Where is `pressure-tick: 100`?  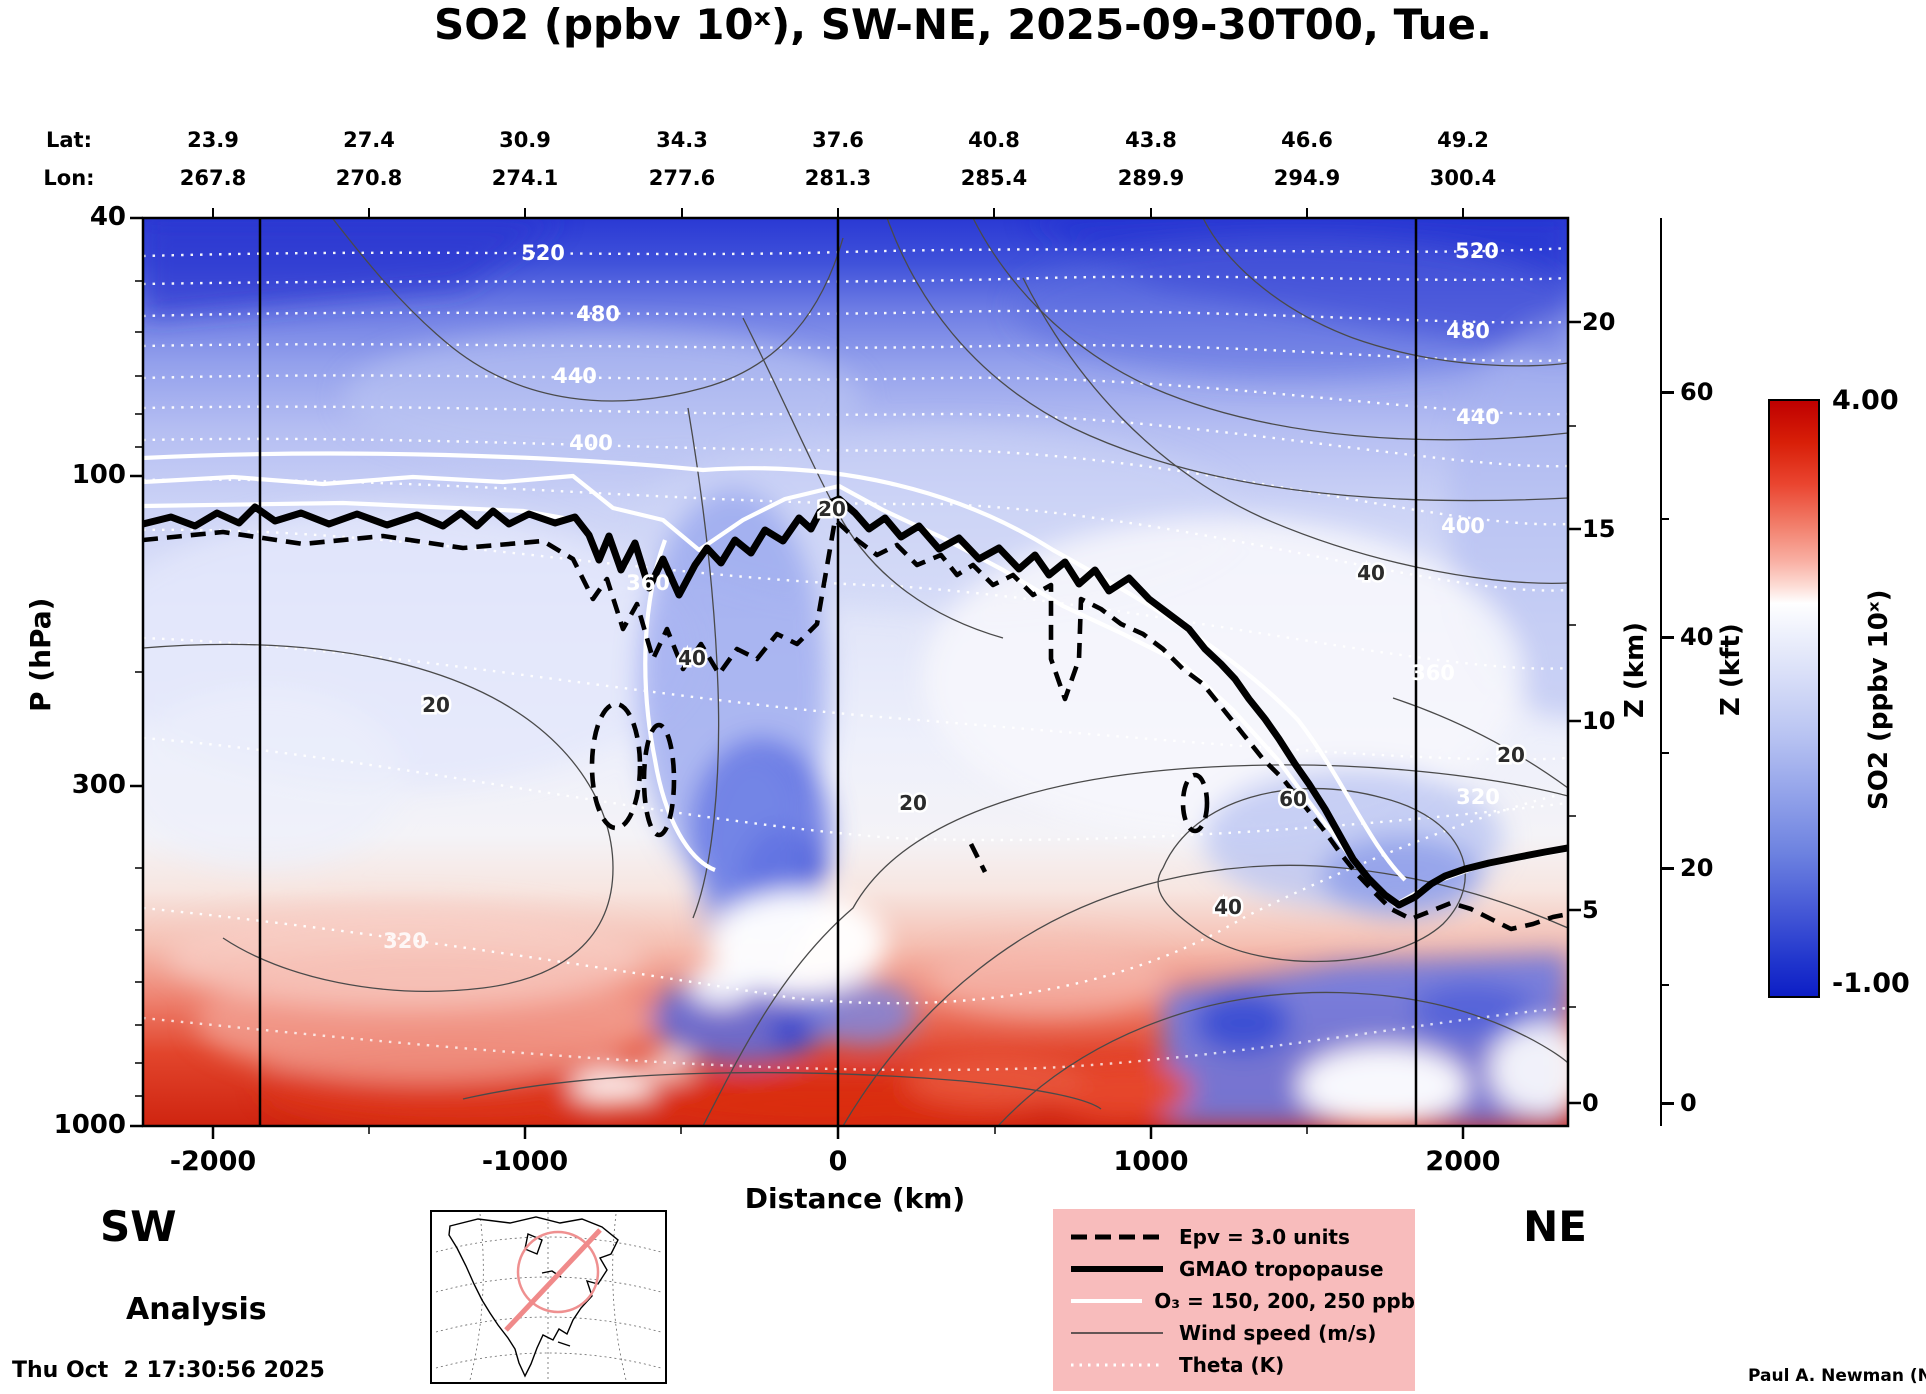 pressure-tick: 100 is located at coordinates (98, 475).